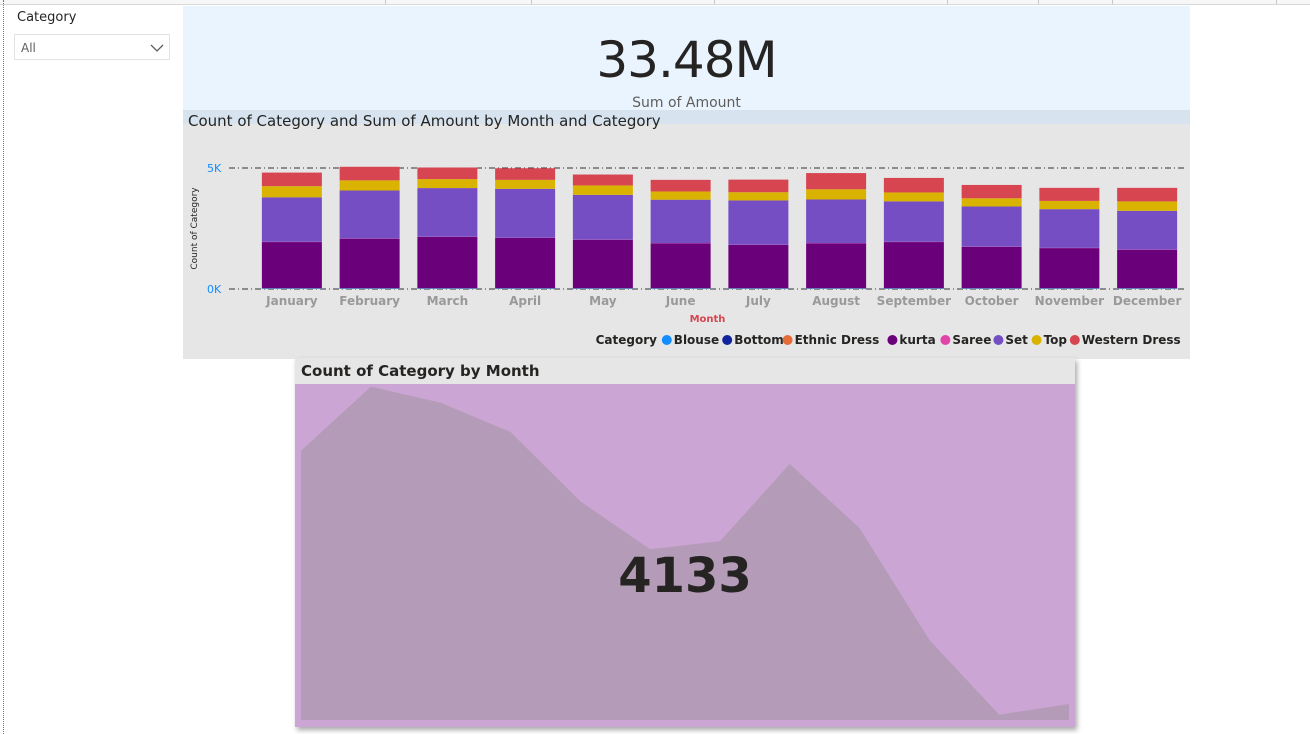 This screenshot has height=734, width=1310. What do you see at coordinates (448, 301) in the screenshot?
I see `x-tick-label: March` at bounding box center [448, 301].